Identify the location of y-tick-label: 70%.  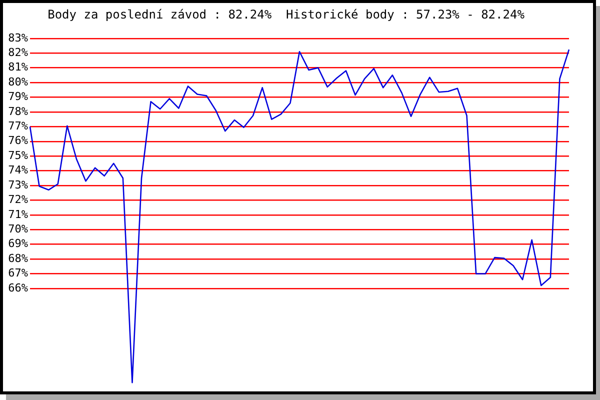
(18, 229).